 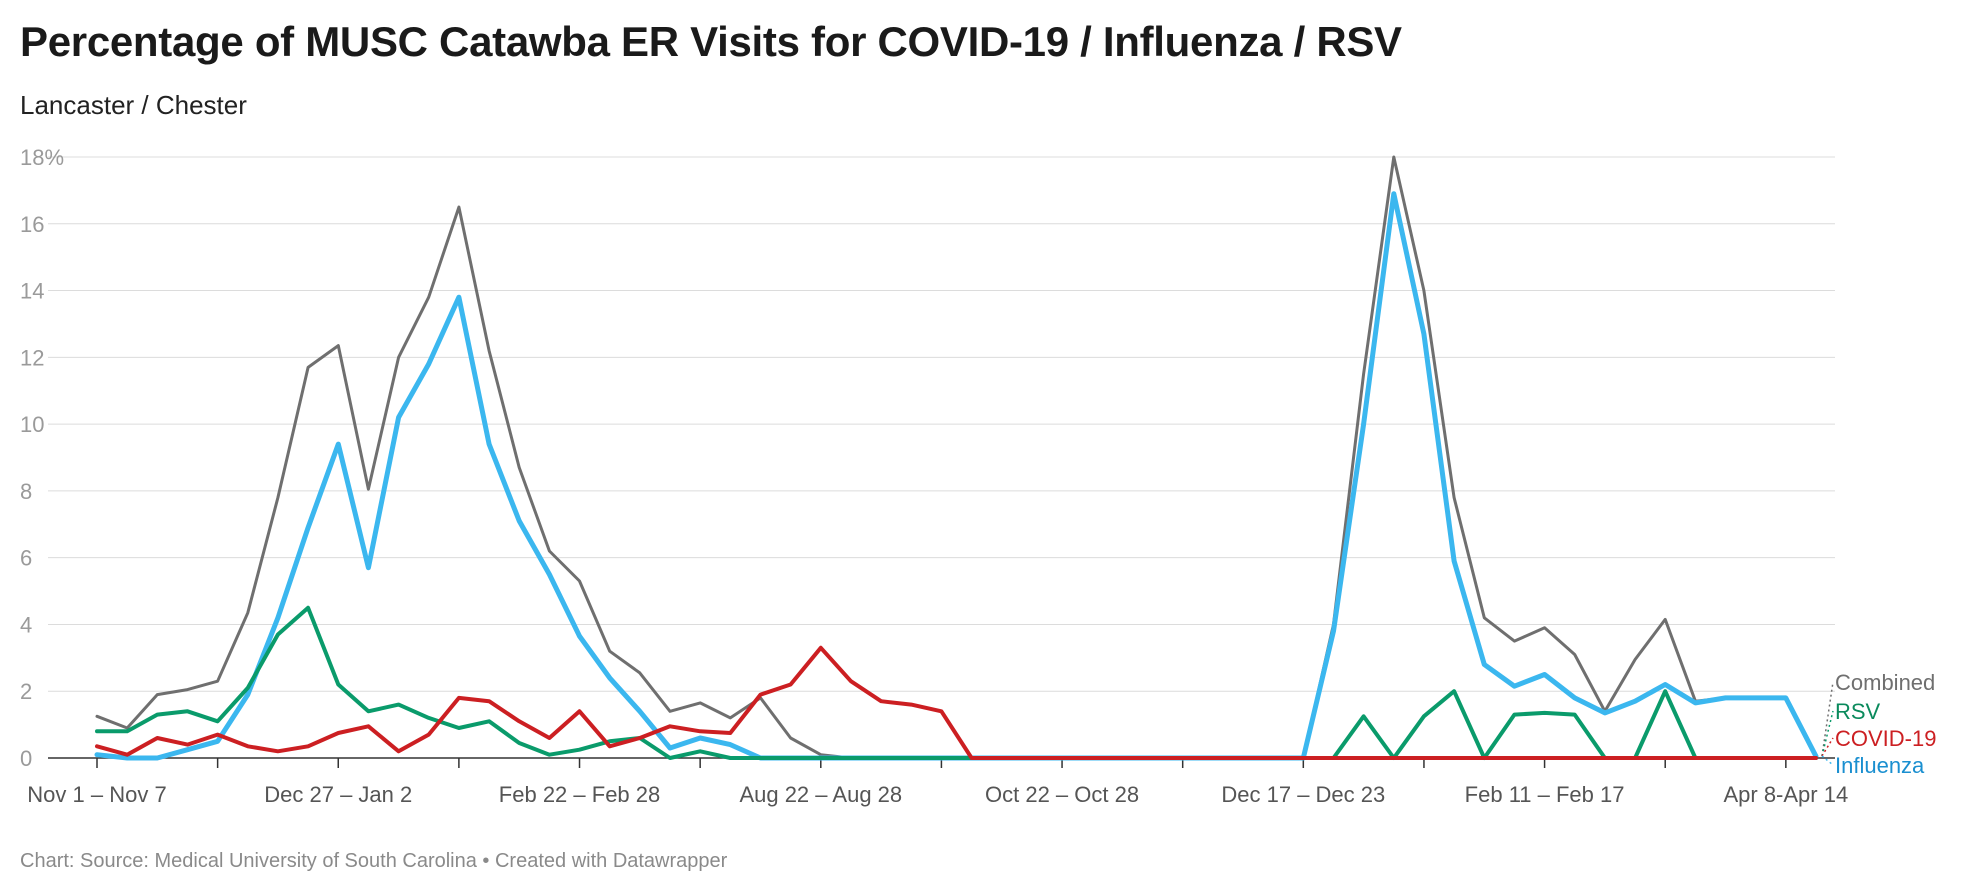 I want to click on x-tick-label: Oct 22 – Oct 28, so click(x=1062, y=794).